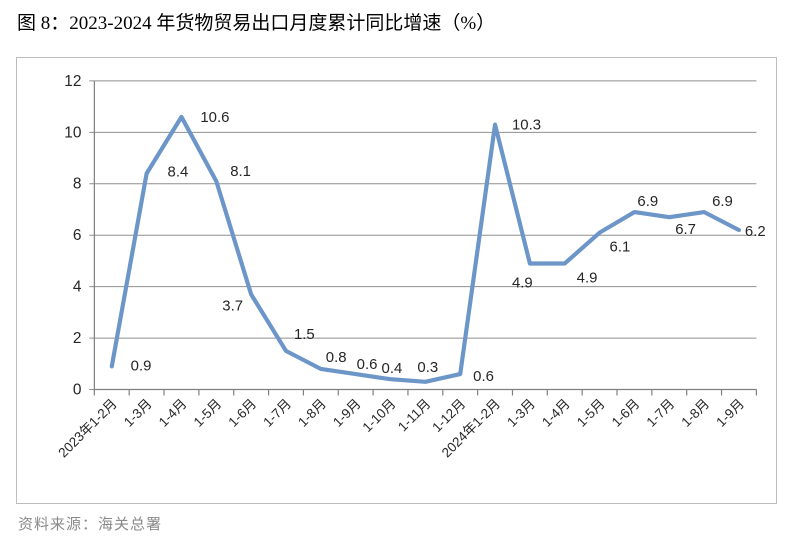  Describe the element at coordinates (379, 415) in the screenshot. I see `x-axis-label: 1-10月` at that location.